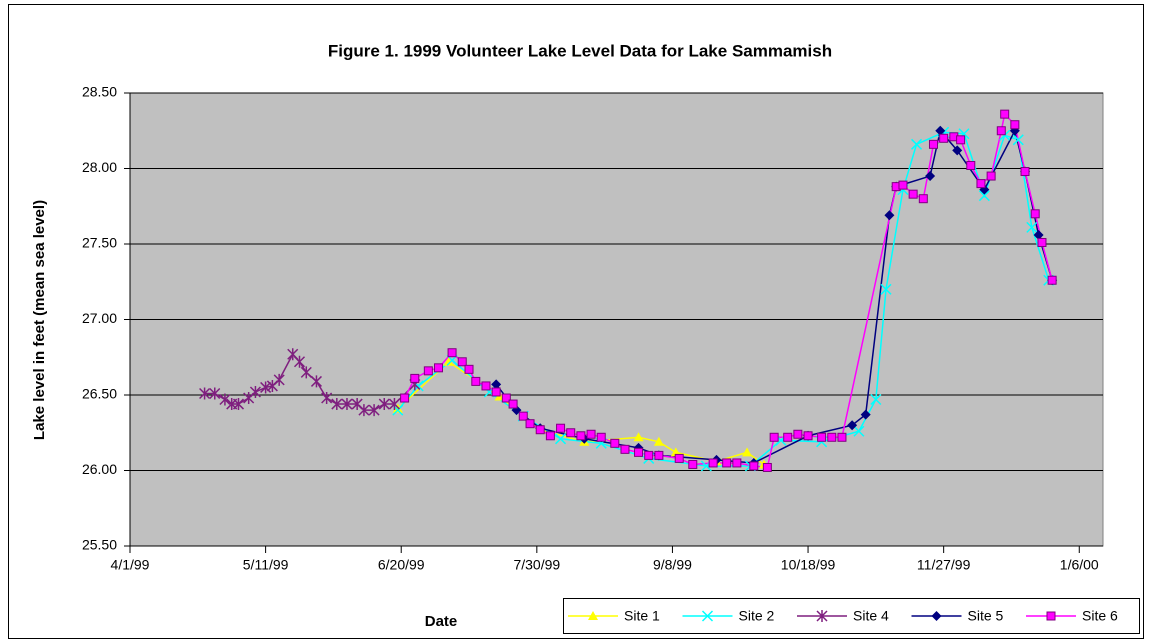  I want to click on y-tick-label: 28.00, so click(99, 167).